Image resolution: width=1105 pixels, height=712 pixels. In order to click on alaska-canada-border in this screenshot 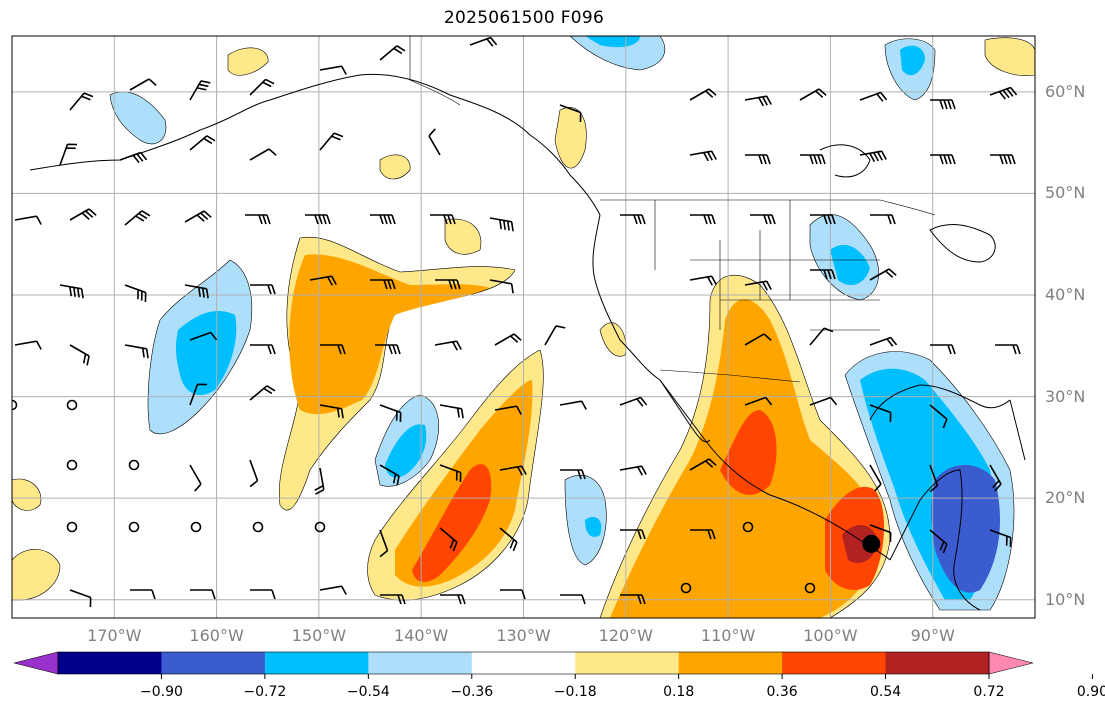, I will do `click(435, 71)`.